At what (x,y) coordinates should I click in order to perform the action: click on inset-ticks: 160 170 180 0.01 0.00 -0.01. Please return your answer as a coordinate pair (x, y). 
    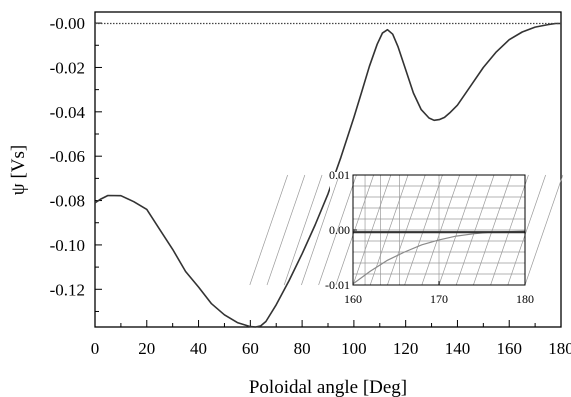
    Looking at the image, I should click on (429, 237).